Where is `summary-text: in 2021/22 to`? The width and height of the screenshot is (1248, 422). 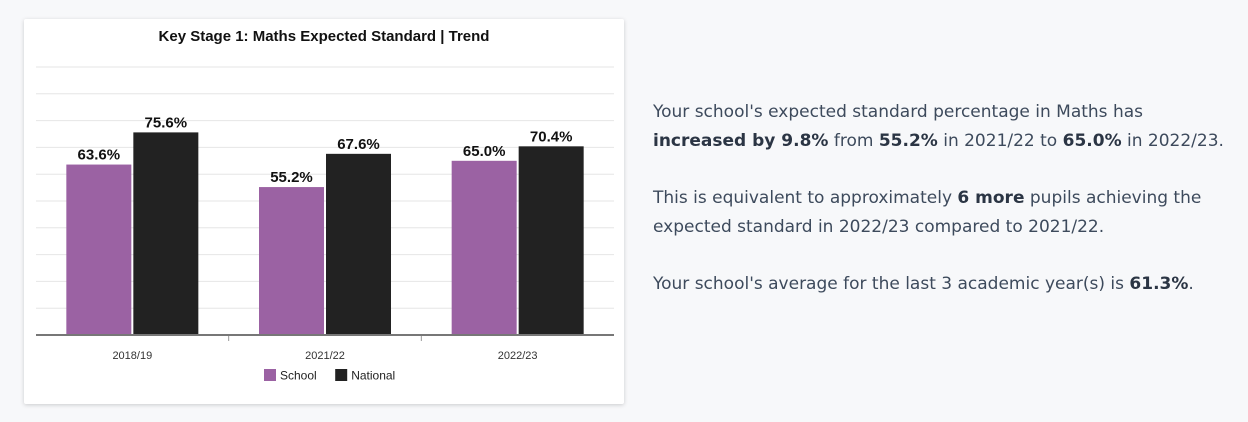
summary-text: in 2021/22 to is located at coordinates (1000, 141).